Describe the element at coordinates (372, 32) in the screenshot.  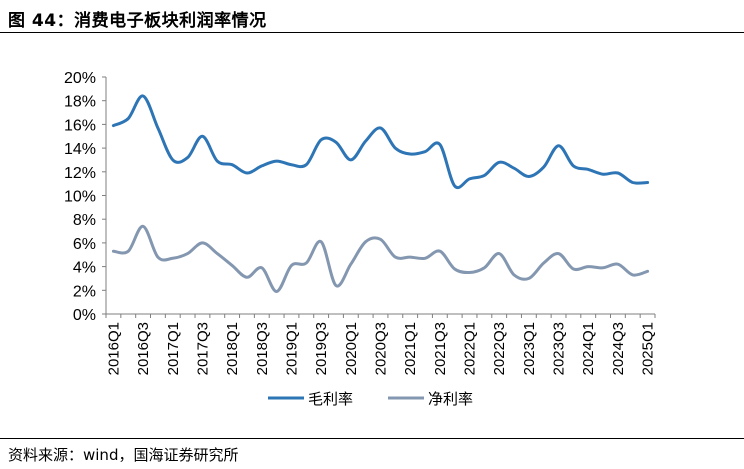
I see `top-rule` at that location.